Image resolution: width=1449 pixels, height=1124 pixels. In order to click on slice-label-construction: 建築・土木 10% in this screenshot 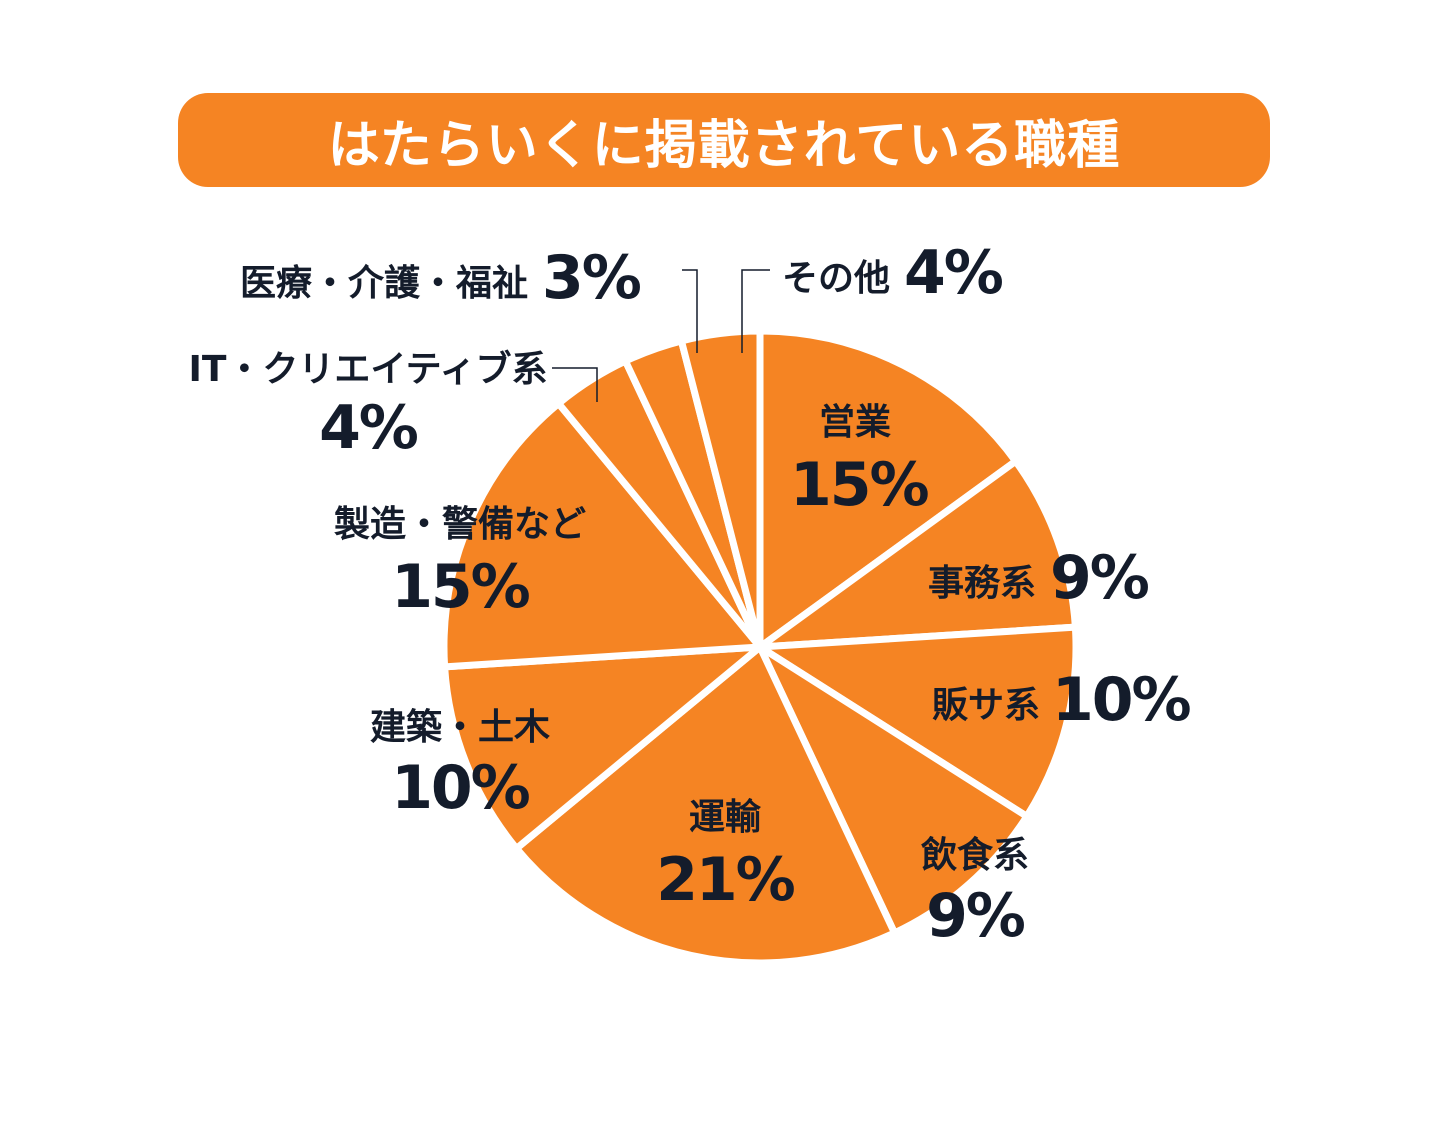, I will do `click(459, 765)`.